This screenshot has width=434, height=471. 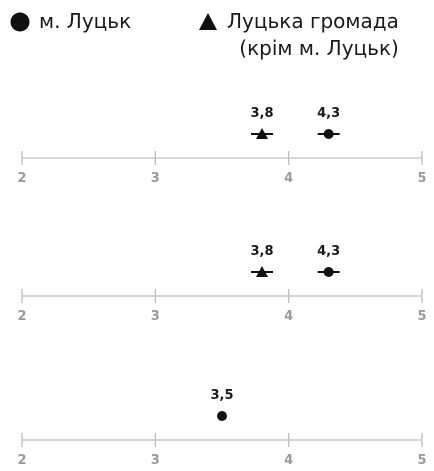 What do you see at coordinates (208, 21) in the screenshot?
I see `triangle-marker-icon` at bounding box center [208, 21].